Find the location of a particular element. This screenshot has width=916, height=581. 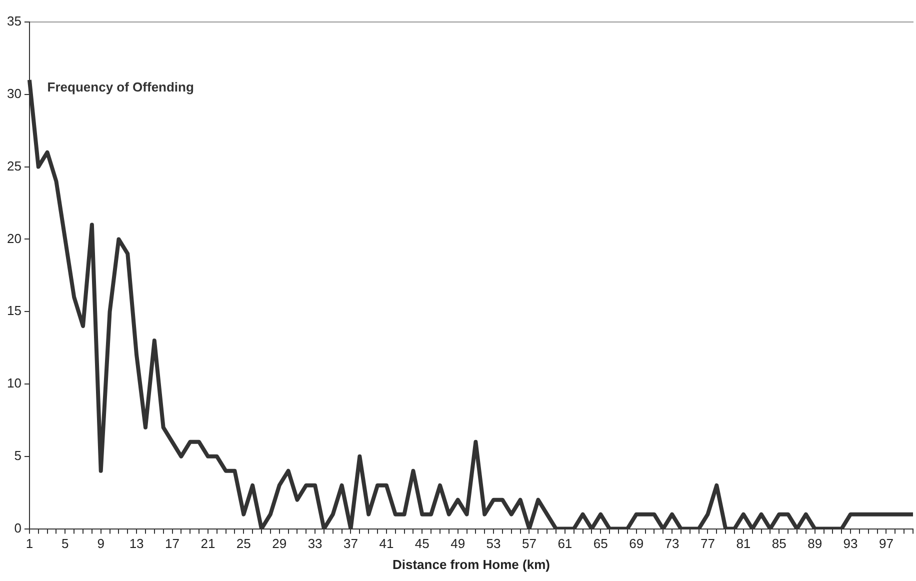

x-tick-label: 33 is located at coordinates (315, 544).